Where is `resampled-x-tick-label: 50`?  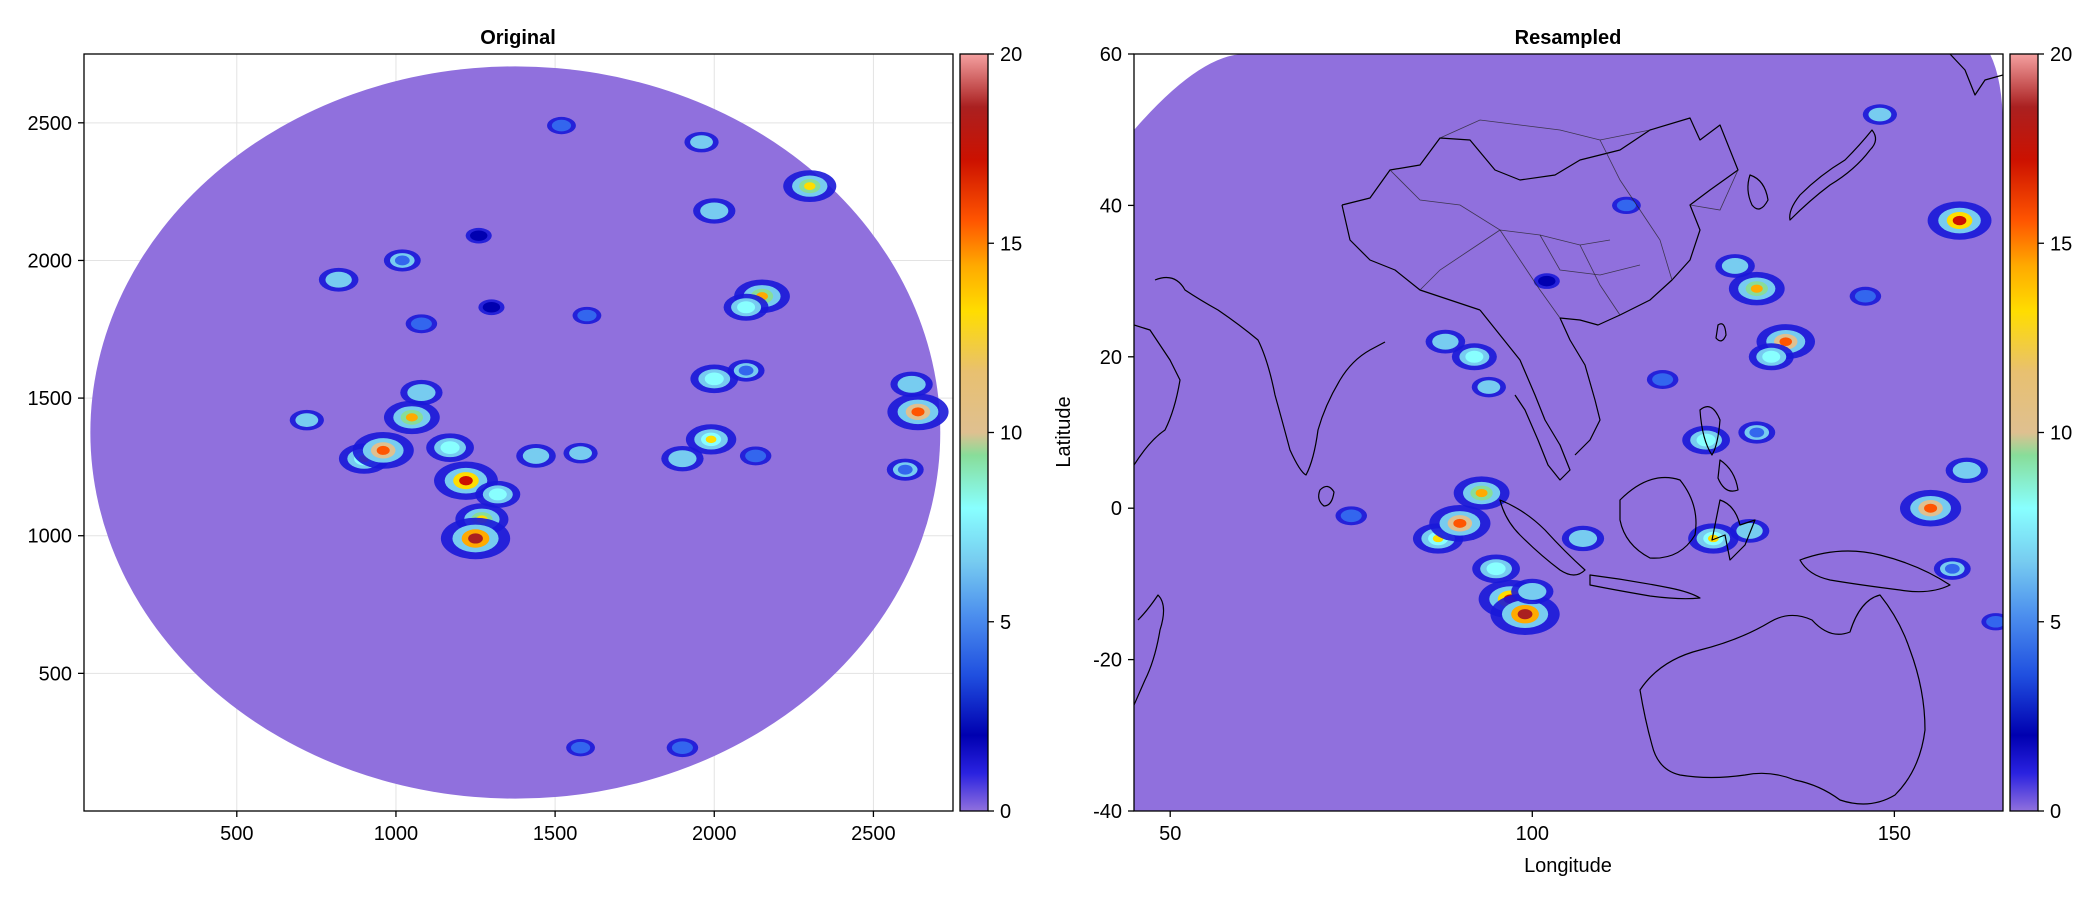 resampled-x-tick-label: 50 is located at coordinates (1170, 834).